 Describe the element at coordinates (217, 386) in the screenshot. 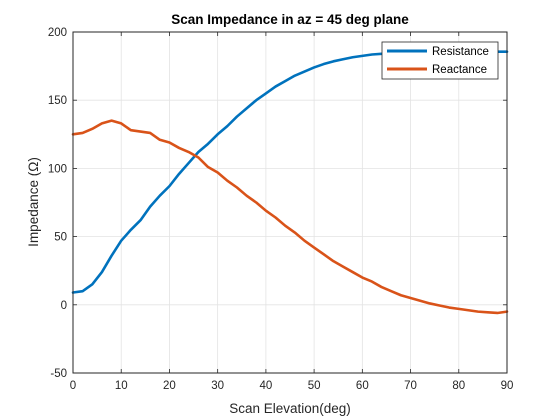

I see `x-tick-label: 30` at that location.